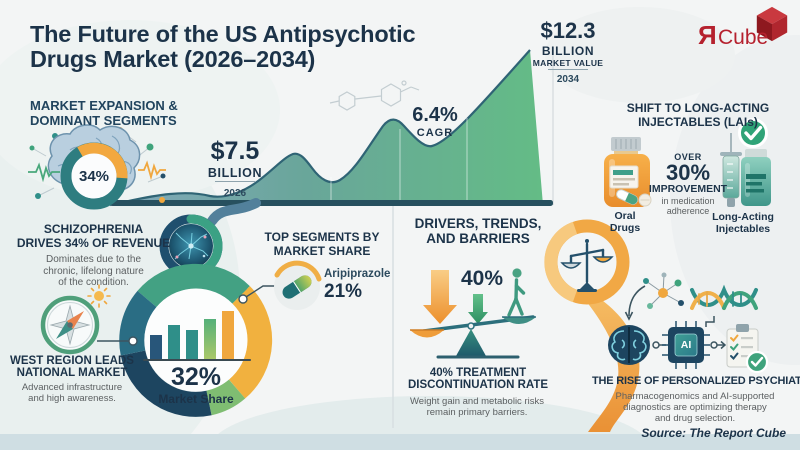  What do you see at coordinates (93, 282) in the screenshot?
I see `schizophrenia-body3: of the condition.` at bounding box center [93, 282].